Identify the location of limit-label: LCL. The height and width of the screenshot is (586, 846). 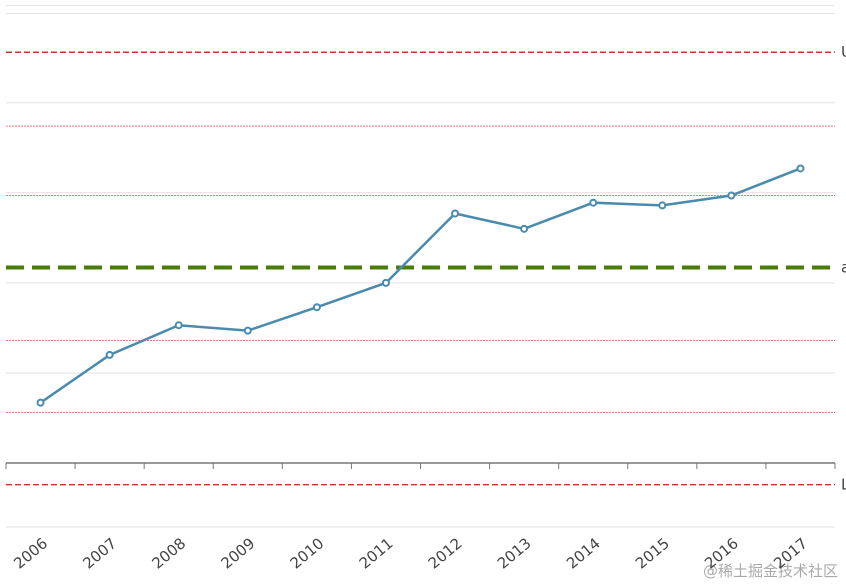
(843, 485).